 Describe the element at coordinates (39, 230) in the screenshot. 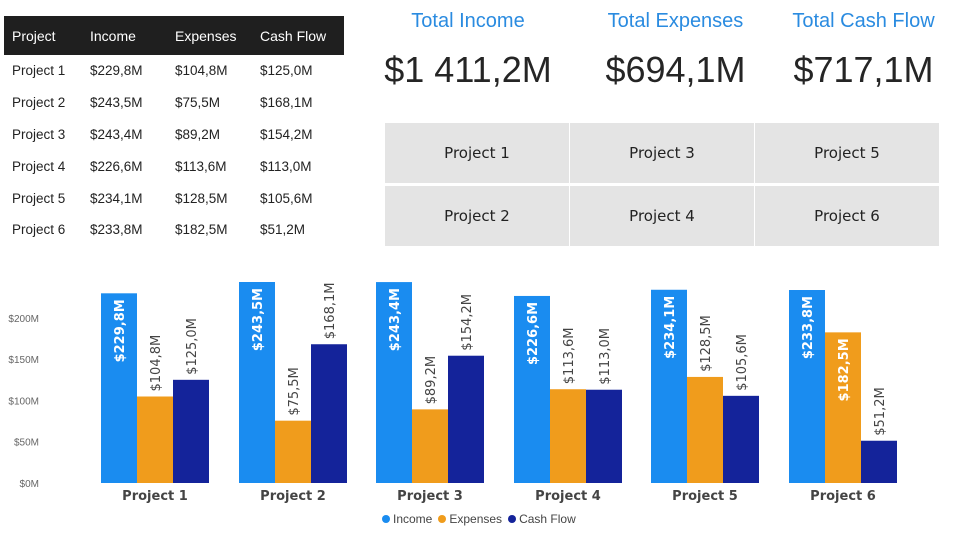

I see `table-cell: Project 6` at that location.